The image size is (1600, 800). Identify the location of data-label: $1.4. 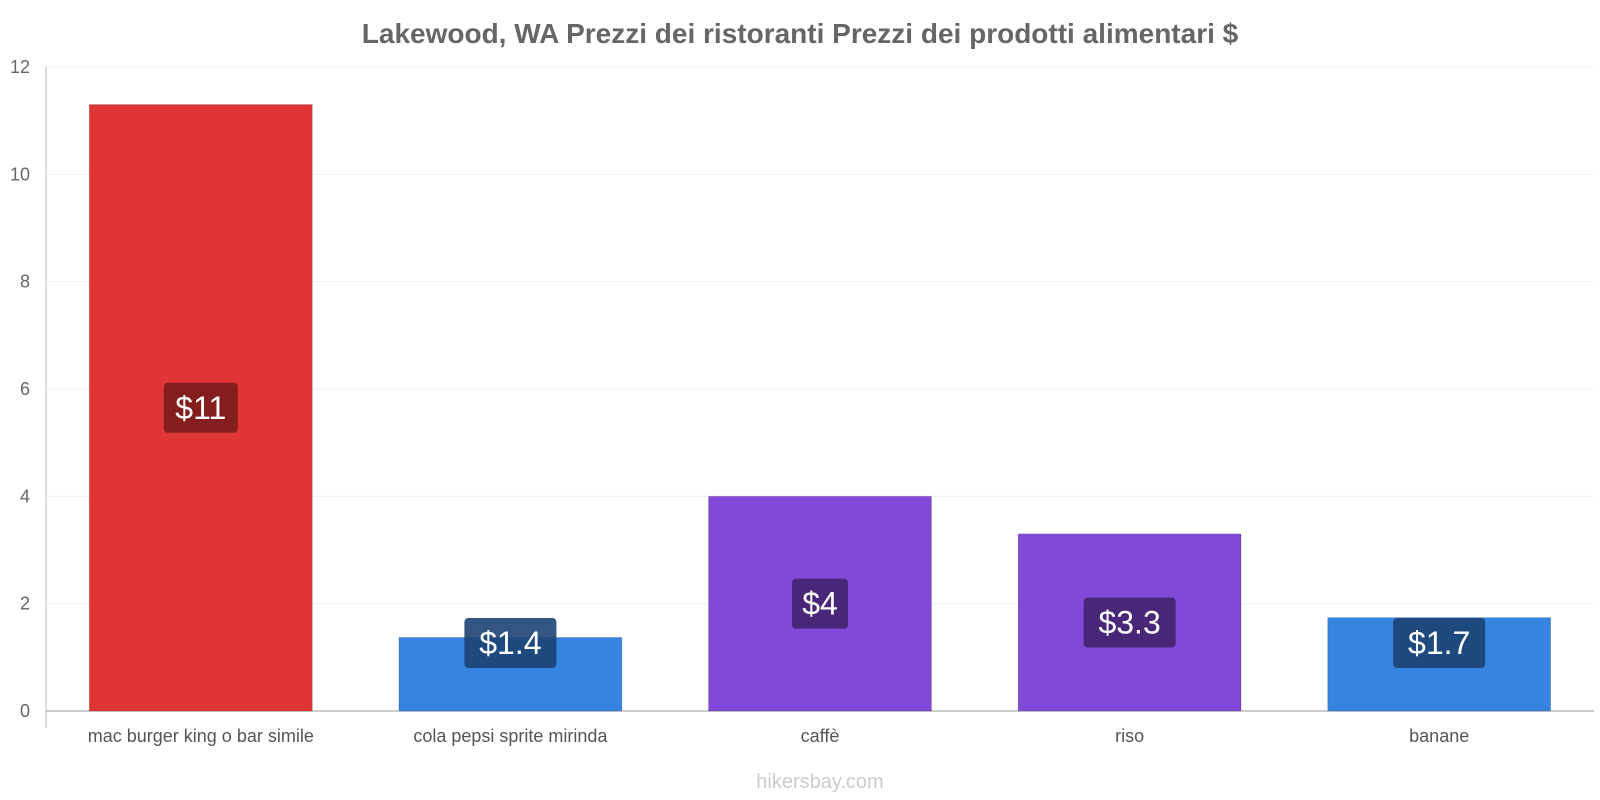
(510, 643).